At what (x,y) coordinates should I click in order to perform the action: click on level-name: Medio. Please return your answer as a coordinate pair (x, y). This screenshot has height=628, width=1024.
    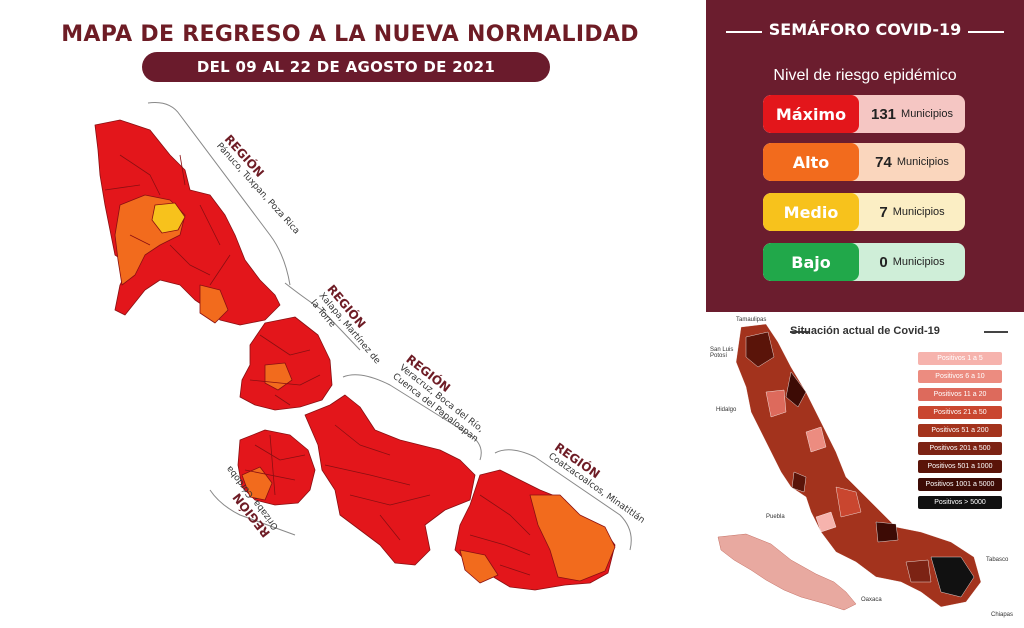
    Looking at the image, I should click on (811, 212).